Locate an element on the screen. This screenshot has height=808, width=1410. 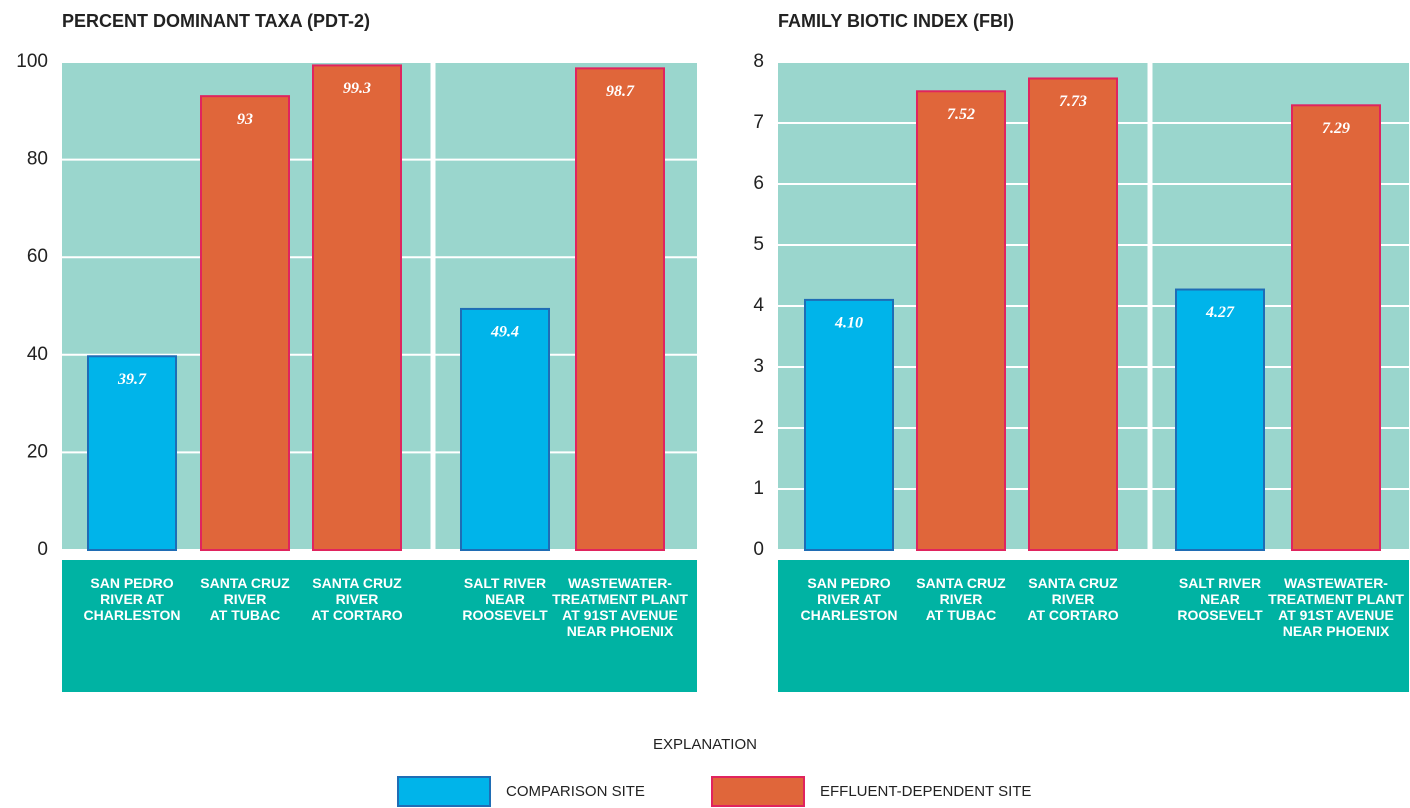
value-label: 4.27 is located at coordinates (1220, 312).